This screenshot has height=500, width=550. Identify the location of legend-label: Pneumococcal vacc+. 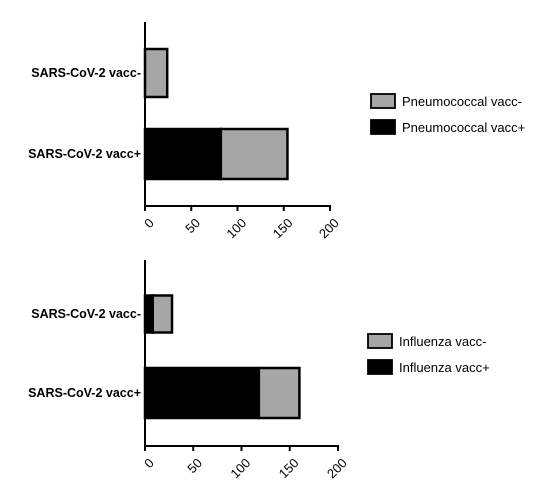
(463, 127).